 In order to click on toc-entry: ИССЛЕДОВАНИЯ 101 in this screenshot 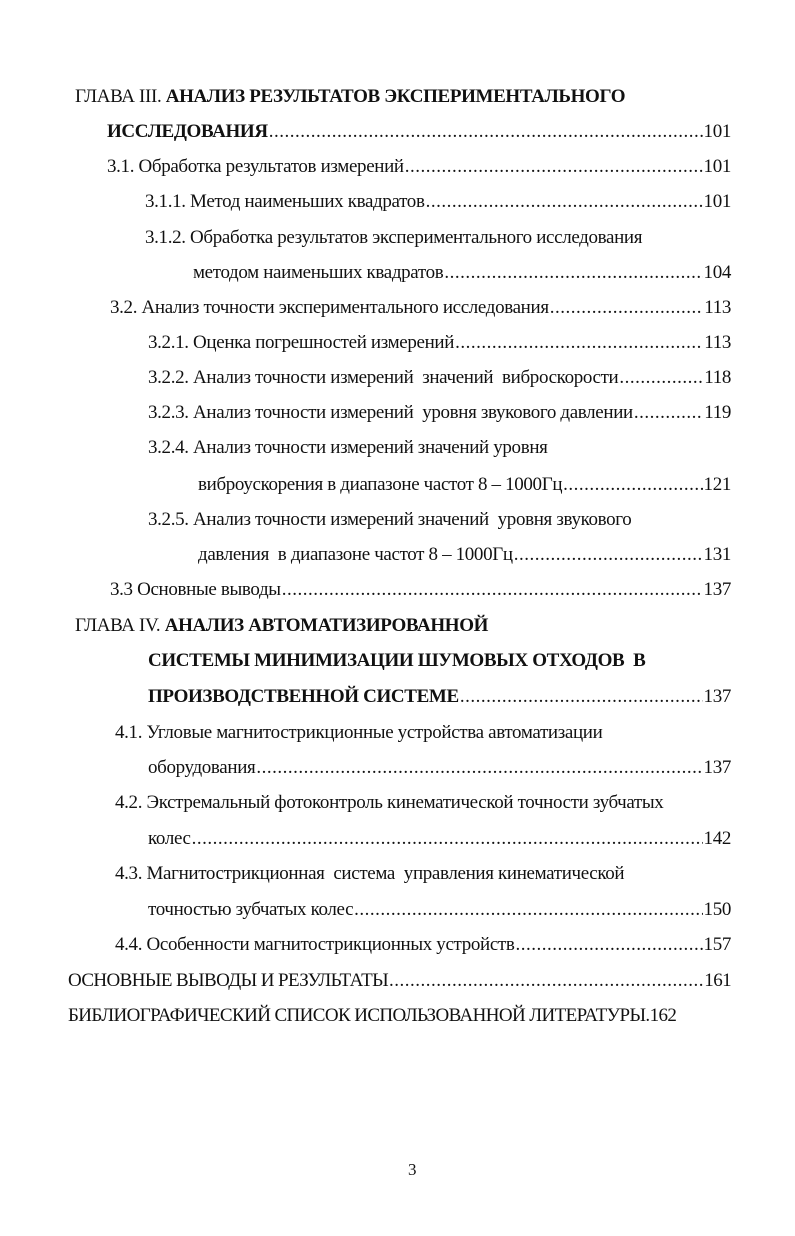, I will do `click(419, 132)`.